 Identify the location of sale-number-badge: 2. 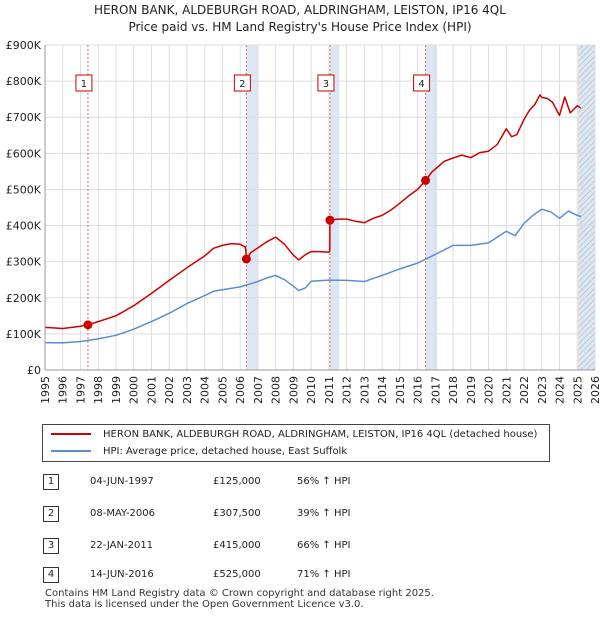
(51, 514).